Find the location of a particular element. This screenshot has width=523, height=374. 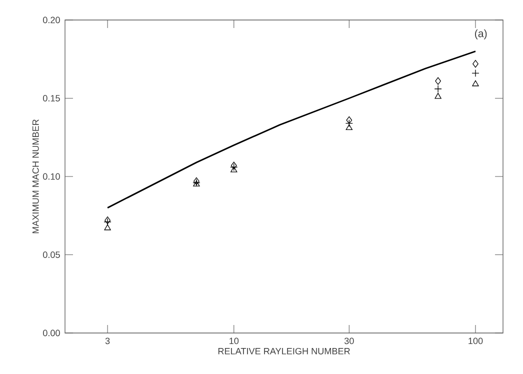

x-axis-title: RELATIVE RAYLEIGH NUMBER is located at coordinates (284, 351).